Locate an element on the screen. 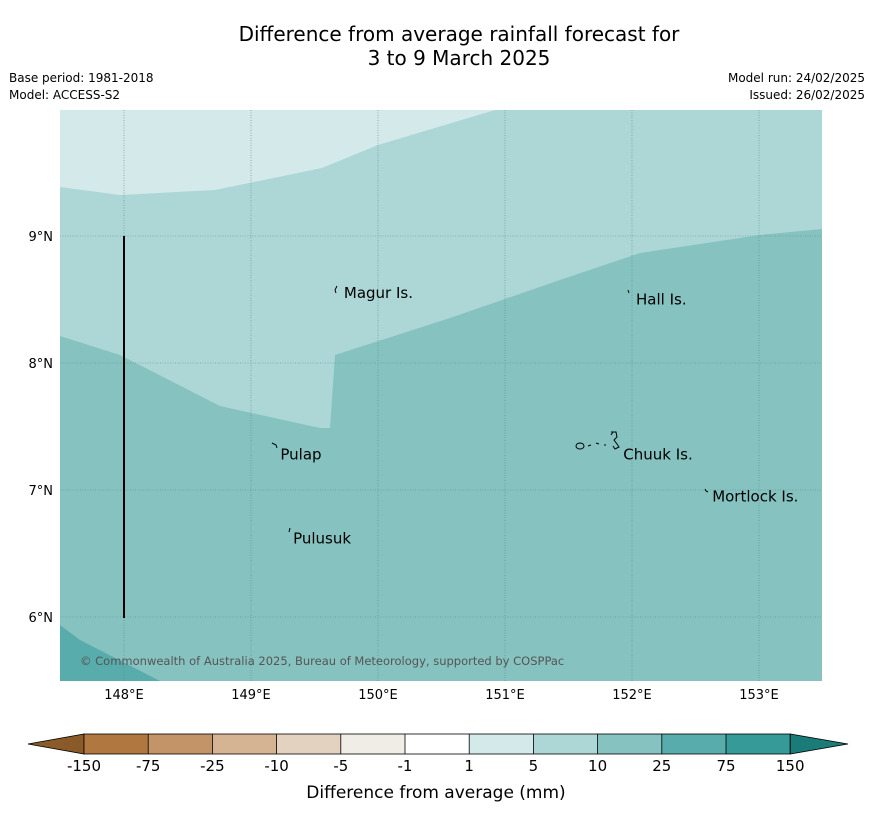 This screenshot has height=816, width=873. meta-left: Base period: 1981-2018 Model: ACCESS-S2 is located at coordinates (81, 87).